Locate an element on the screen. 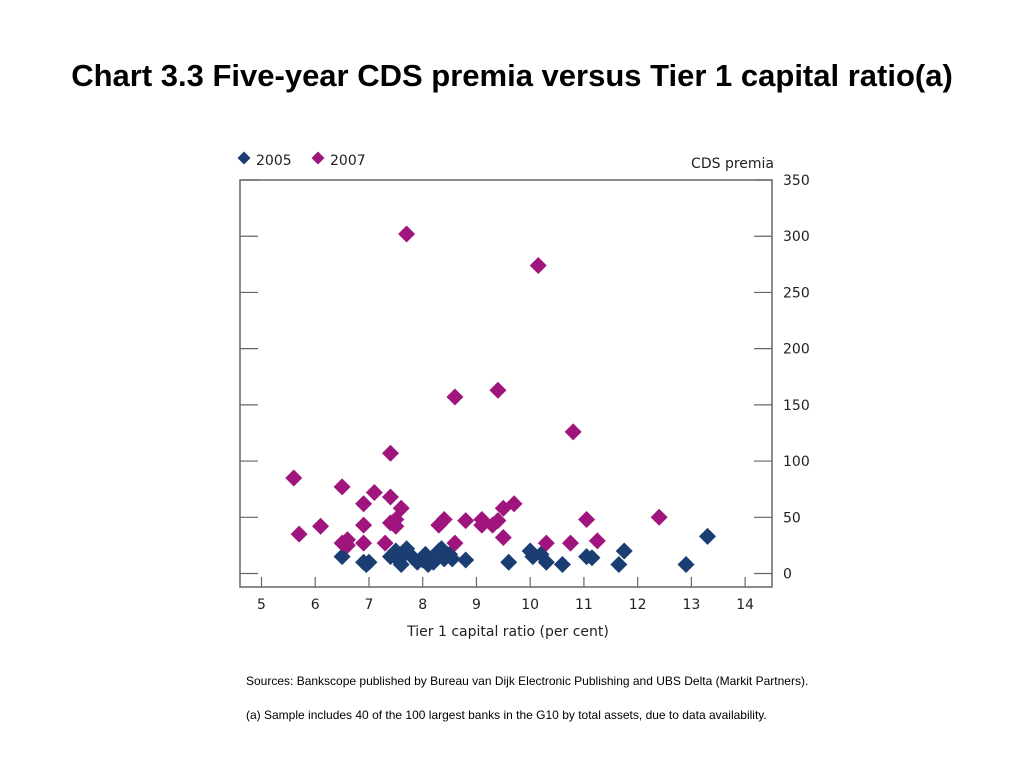 This screenshot has height=768, width=1024. y-tick-label: 350 is located at coordinates (796, 181).